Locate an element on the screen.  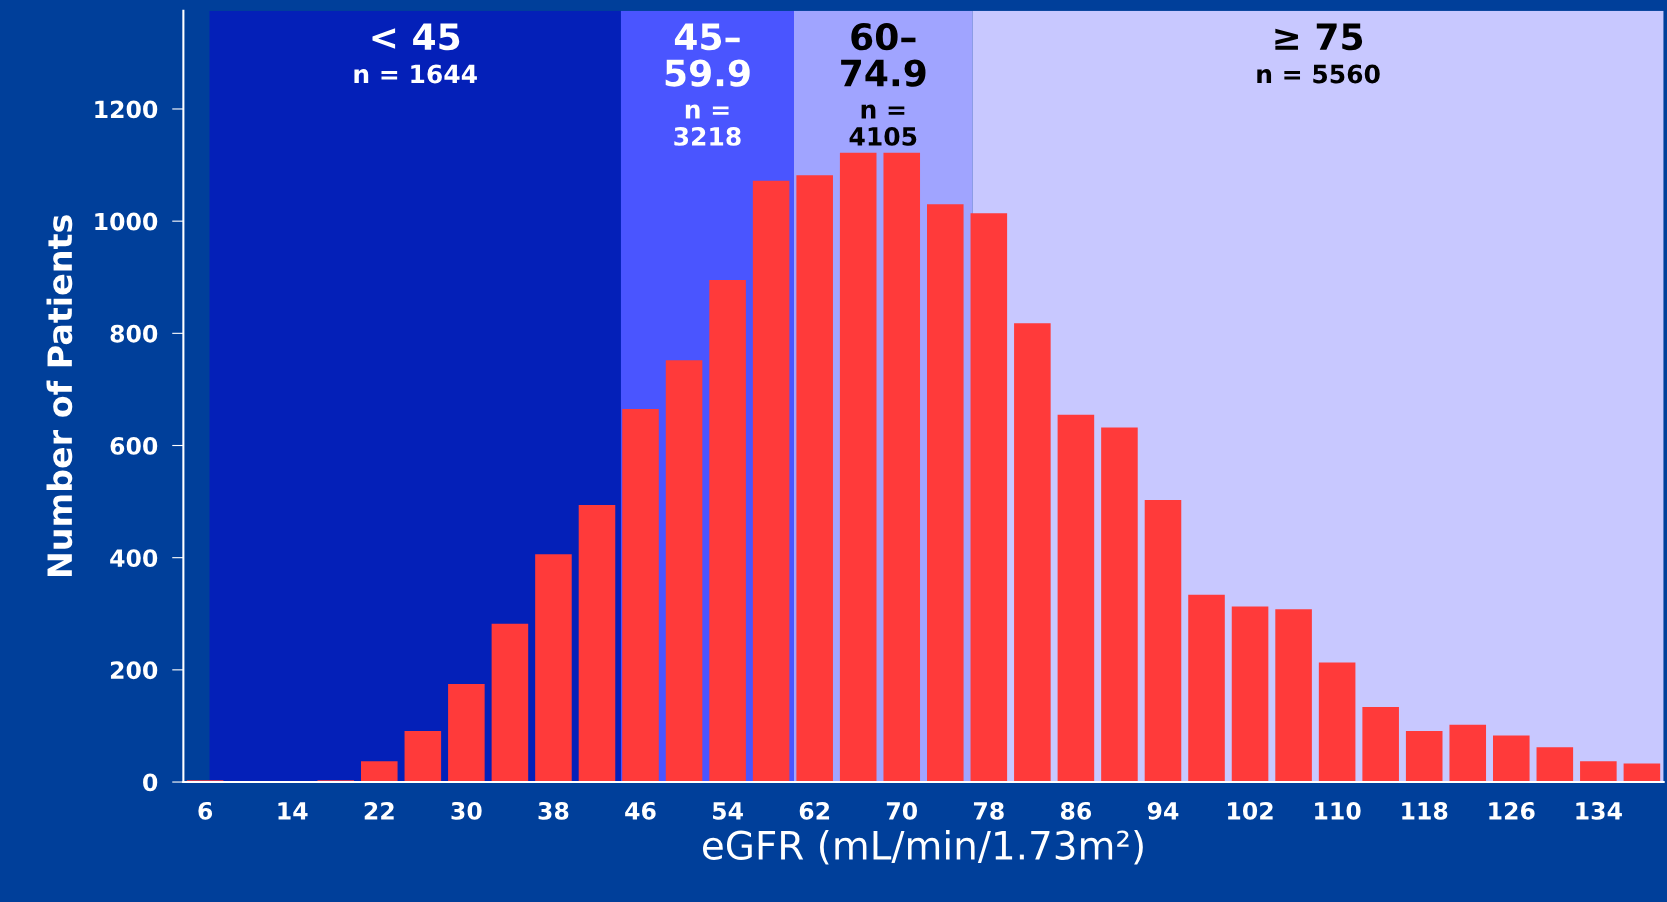
band-label: ≥ 75 n = 5560 is located at coordinates (1318, 53).